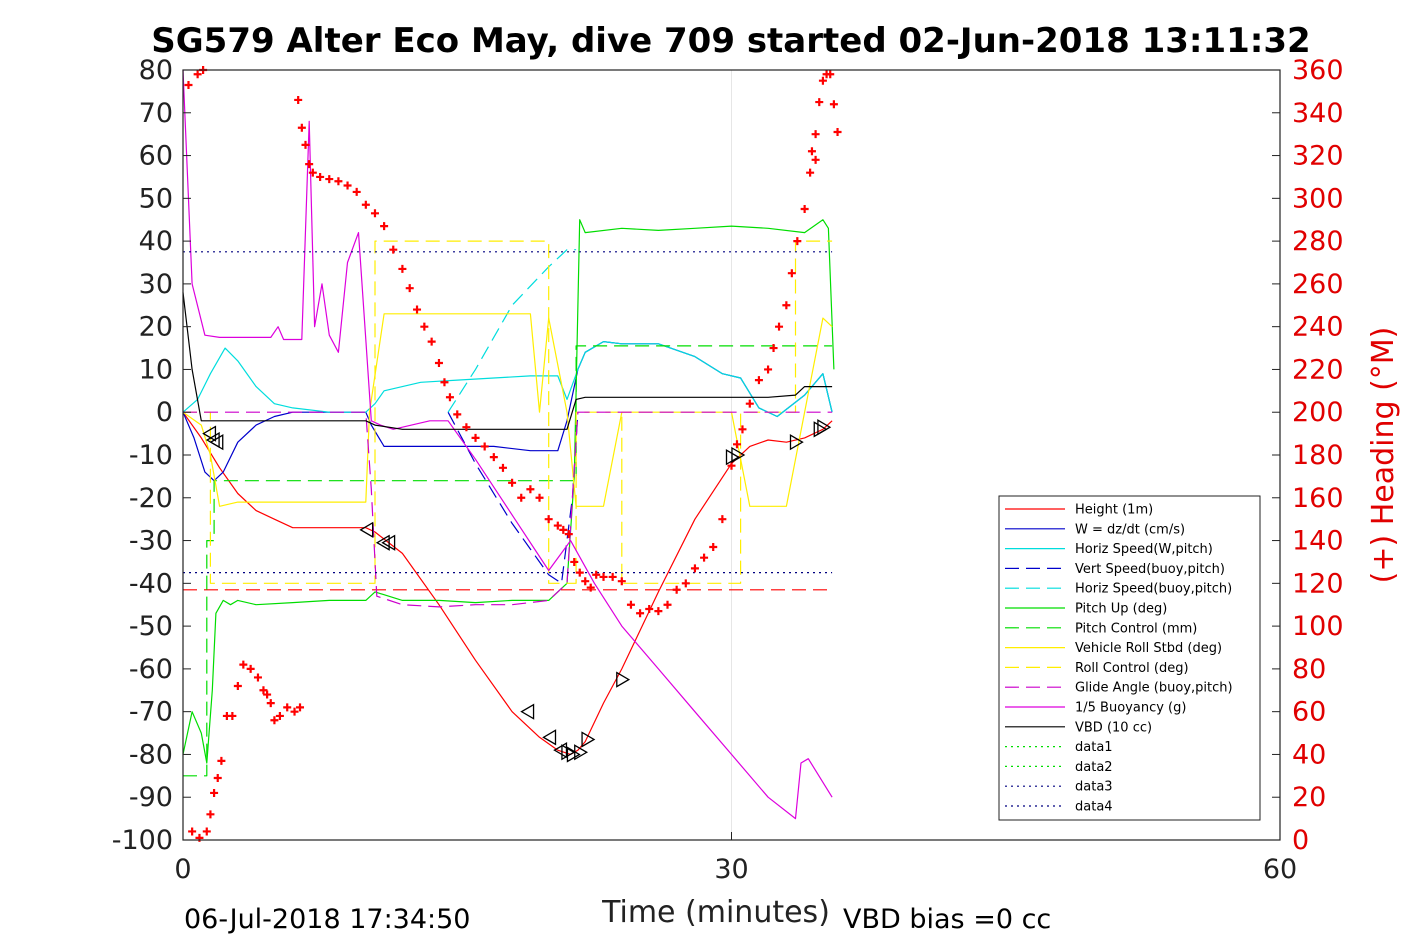 Image resolution: width=1417 pixels, height=945 pixels. Describe the element at coordinates (1113, 727) in the screenshot. I see `legend-entry: VBD (10 cc)` at that location.